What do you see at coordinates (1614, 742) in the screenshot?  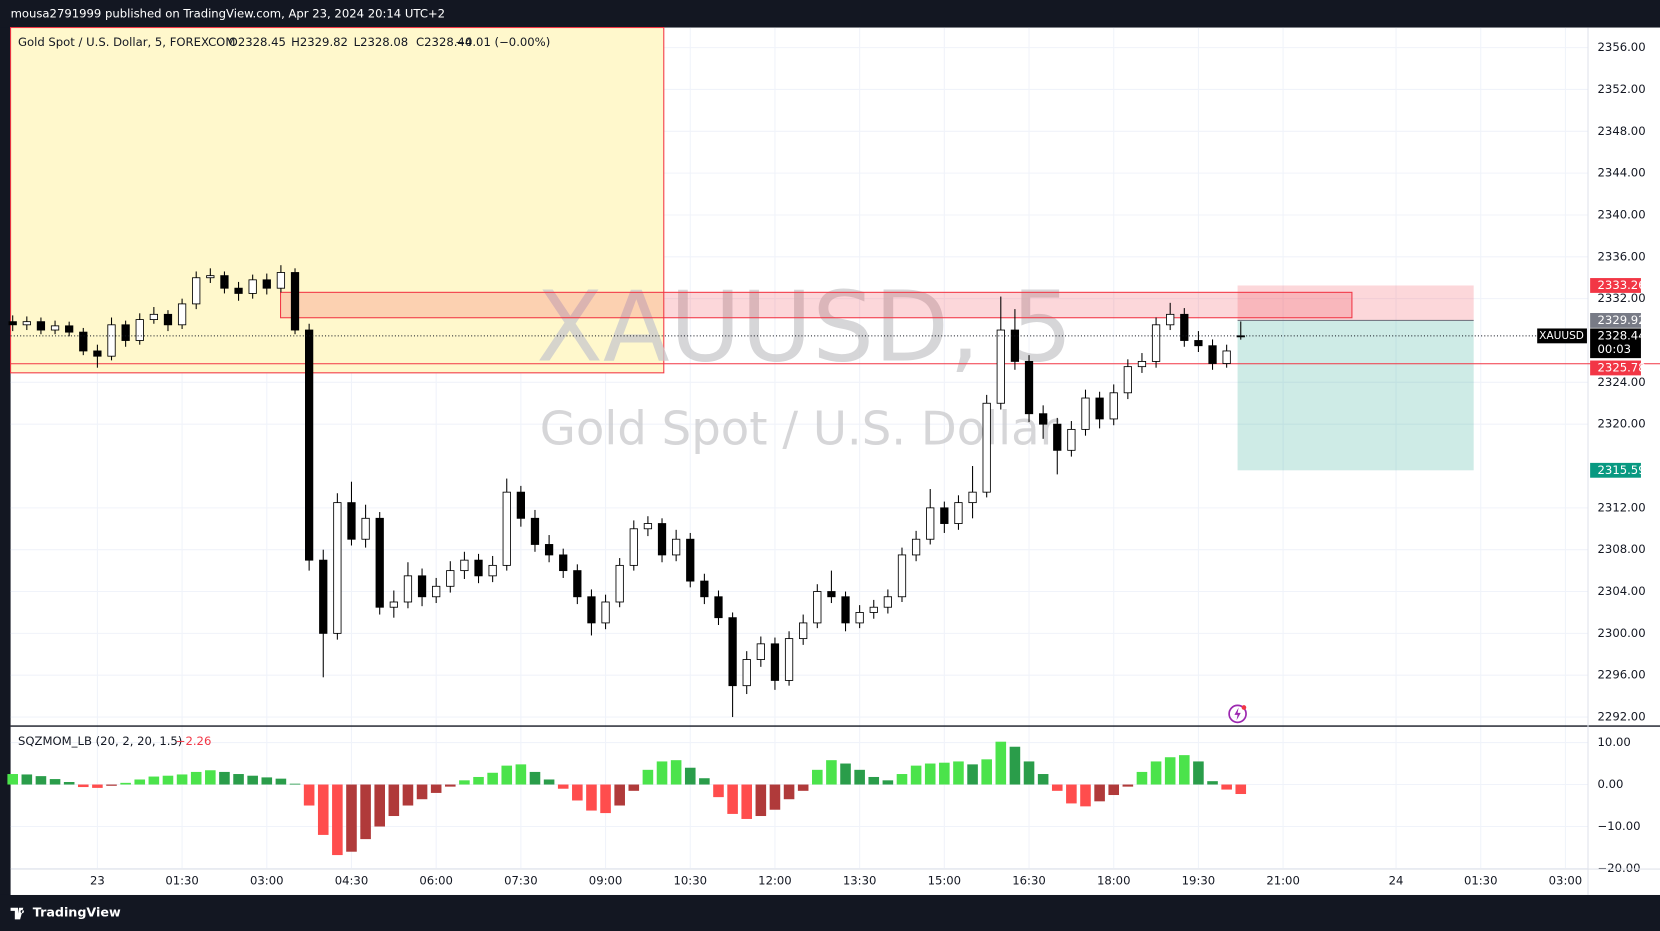 I see `y-tick-label: 10.00` at bounding box center [1614, 742].